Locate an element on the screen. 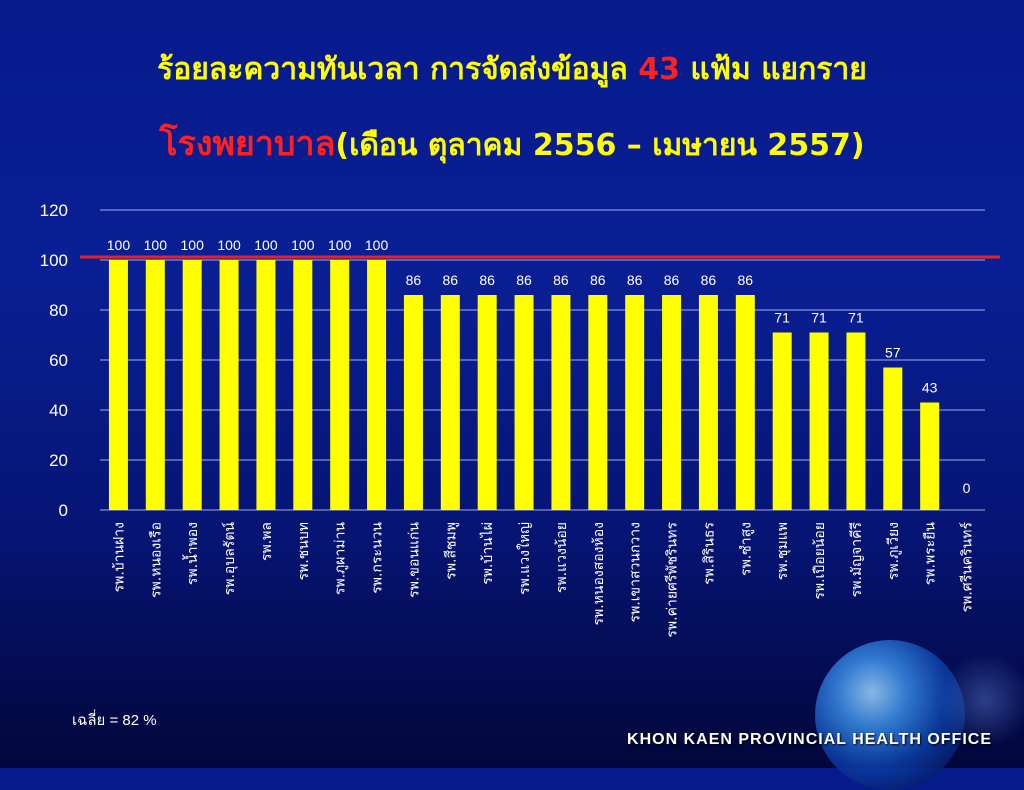 This screenshot has width=1024, height=790. y-tick-label: 20 is located at coordinates (58, 460).